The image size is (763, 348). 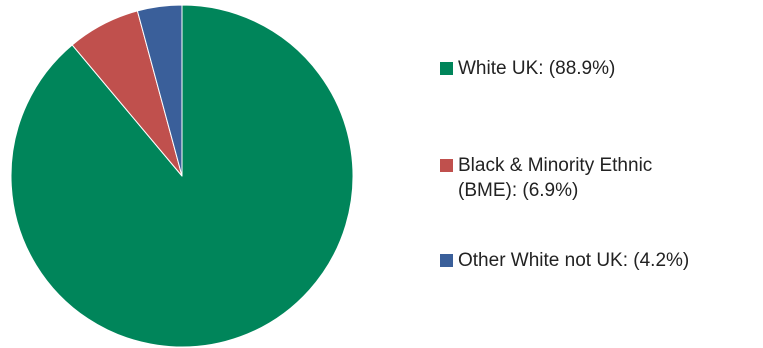 I want to click on legend-item-white-uk: White UK: (88.9%), so click(x=527, y=68).